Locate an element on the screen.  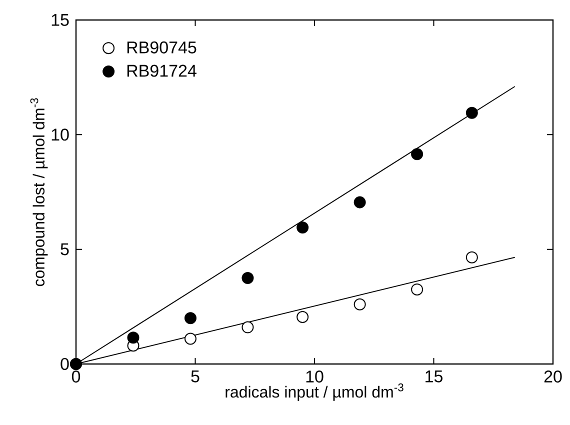
y-tick-label: 0 is located at coordinates (64, 364).